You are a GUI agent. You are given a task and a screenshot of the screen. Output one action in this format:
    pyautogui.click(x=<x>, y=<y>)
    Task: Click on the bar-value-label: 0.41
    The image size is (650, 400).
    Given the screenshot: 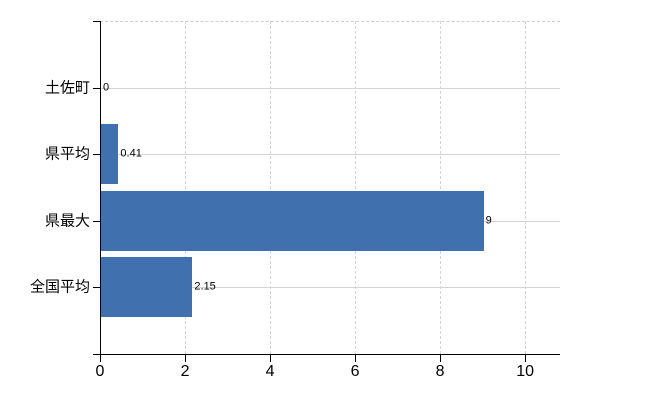 What is the action you would take?
    pyautogui.click(x=131, y=153)
    